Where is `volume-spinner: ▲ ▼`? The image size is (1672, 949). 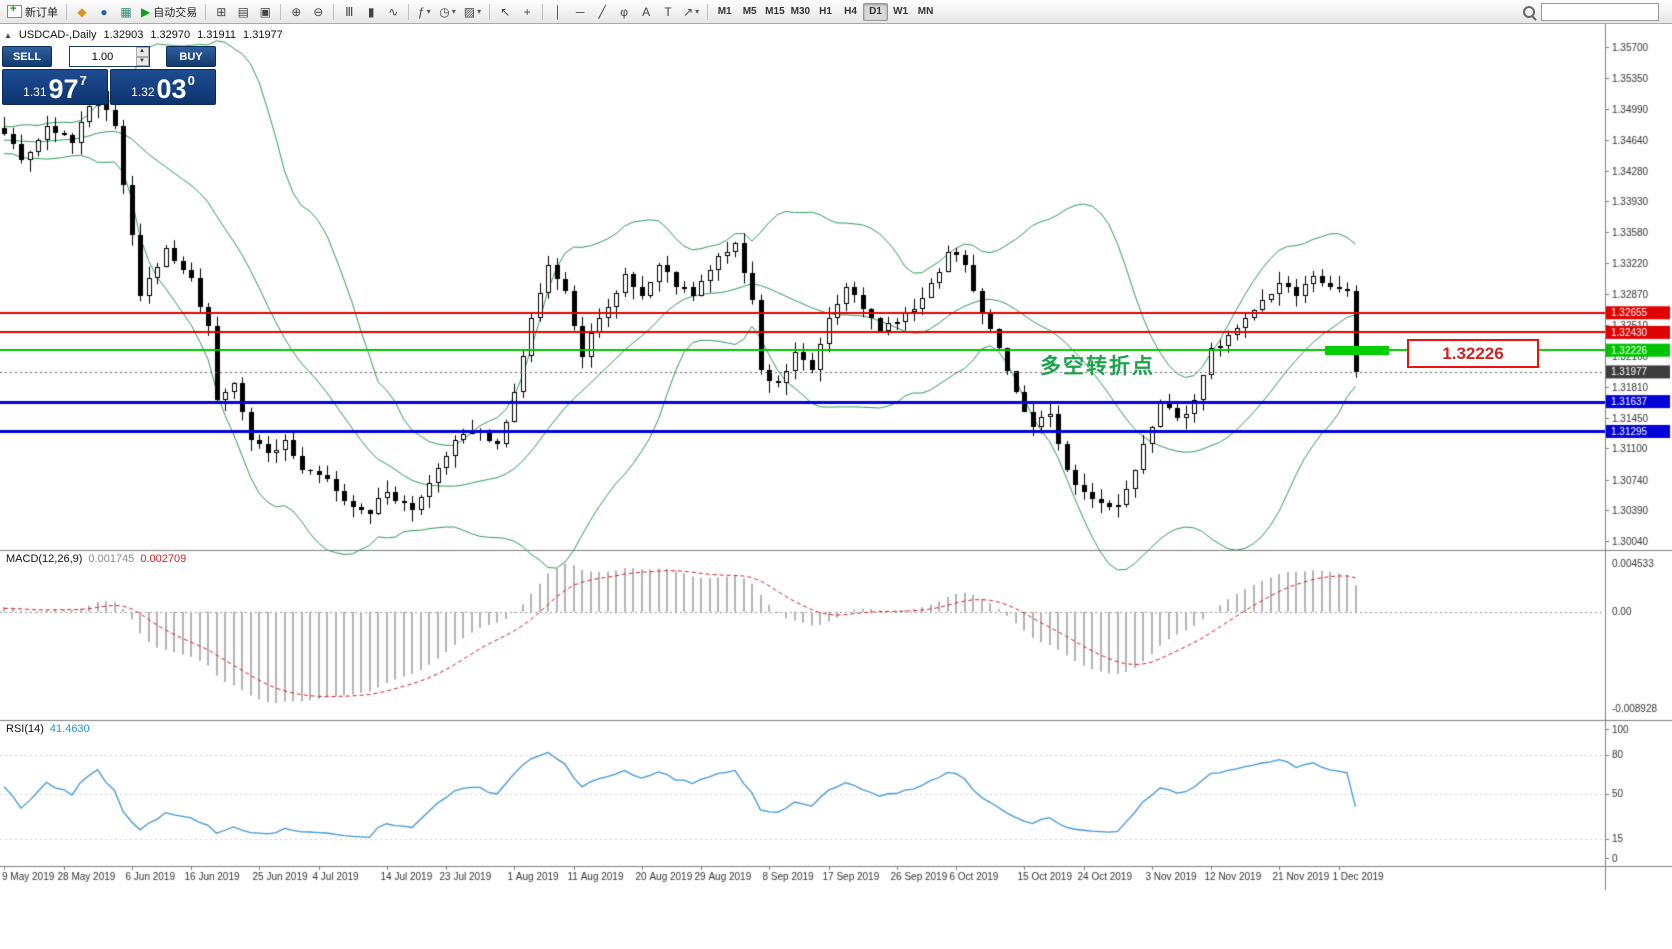 volume-spinner: ▲ ▼ is located at coordinates (142, 56).